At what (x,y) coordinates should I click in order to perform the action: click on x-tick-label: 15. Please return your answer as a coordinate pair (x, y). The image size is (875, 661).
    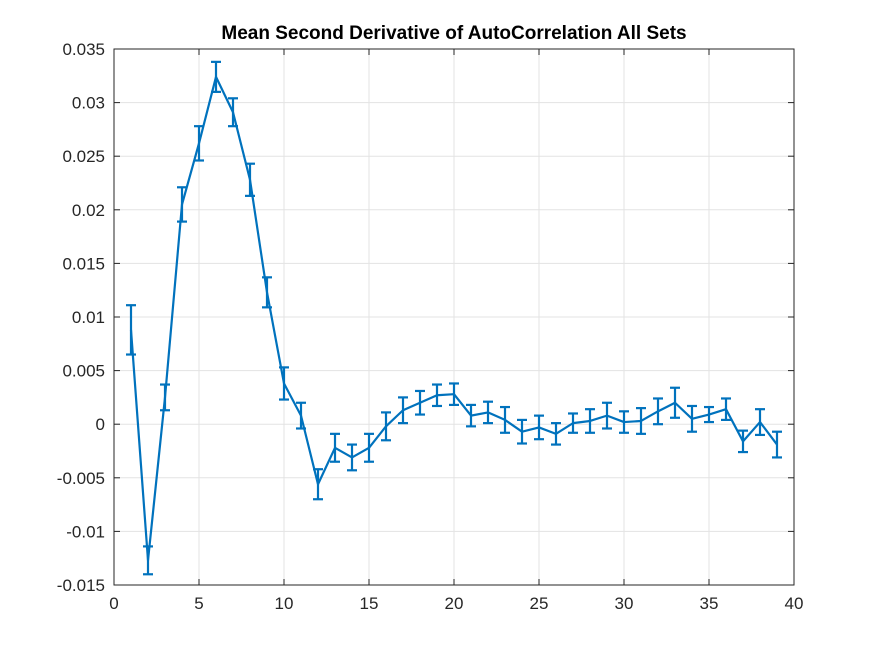
    Looking at the image, I should click on (369, 603).